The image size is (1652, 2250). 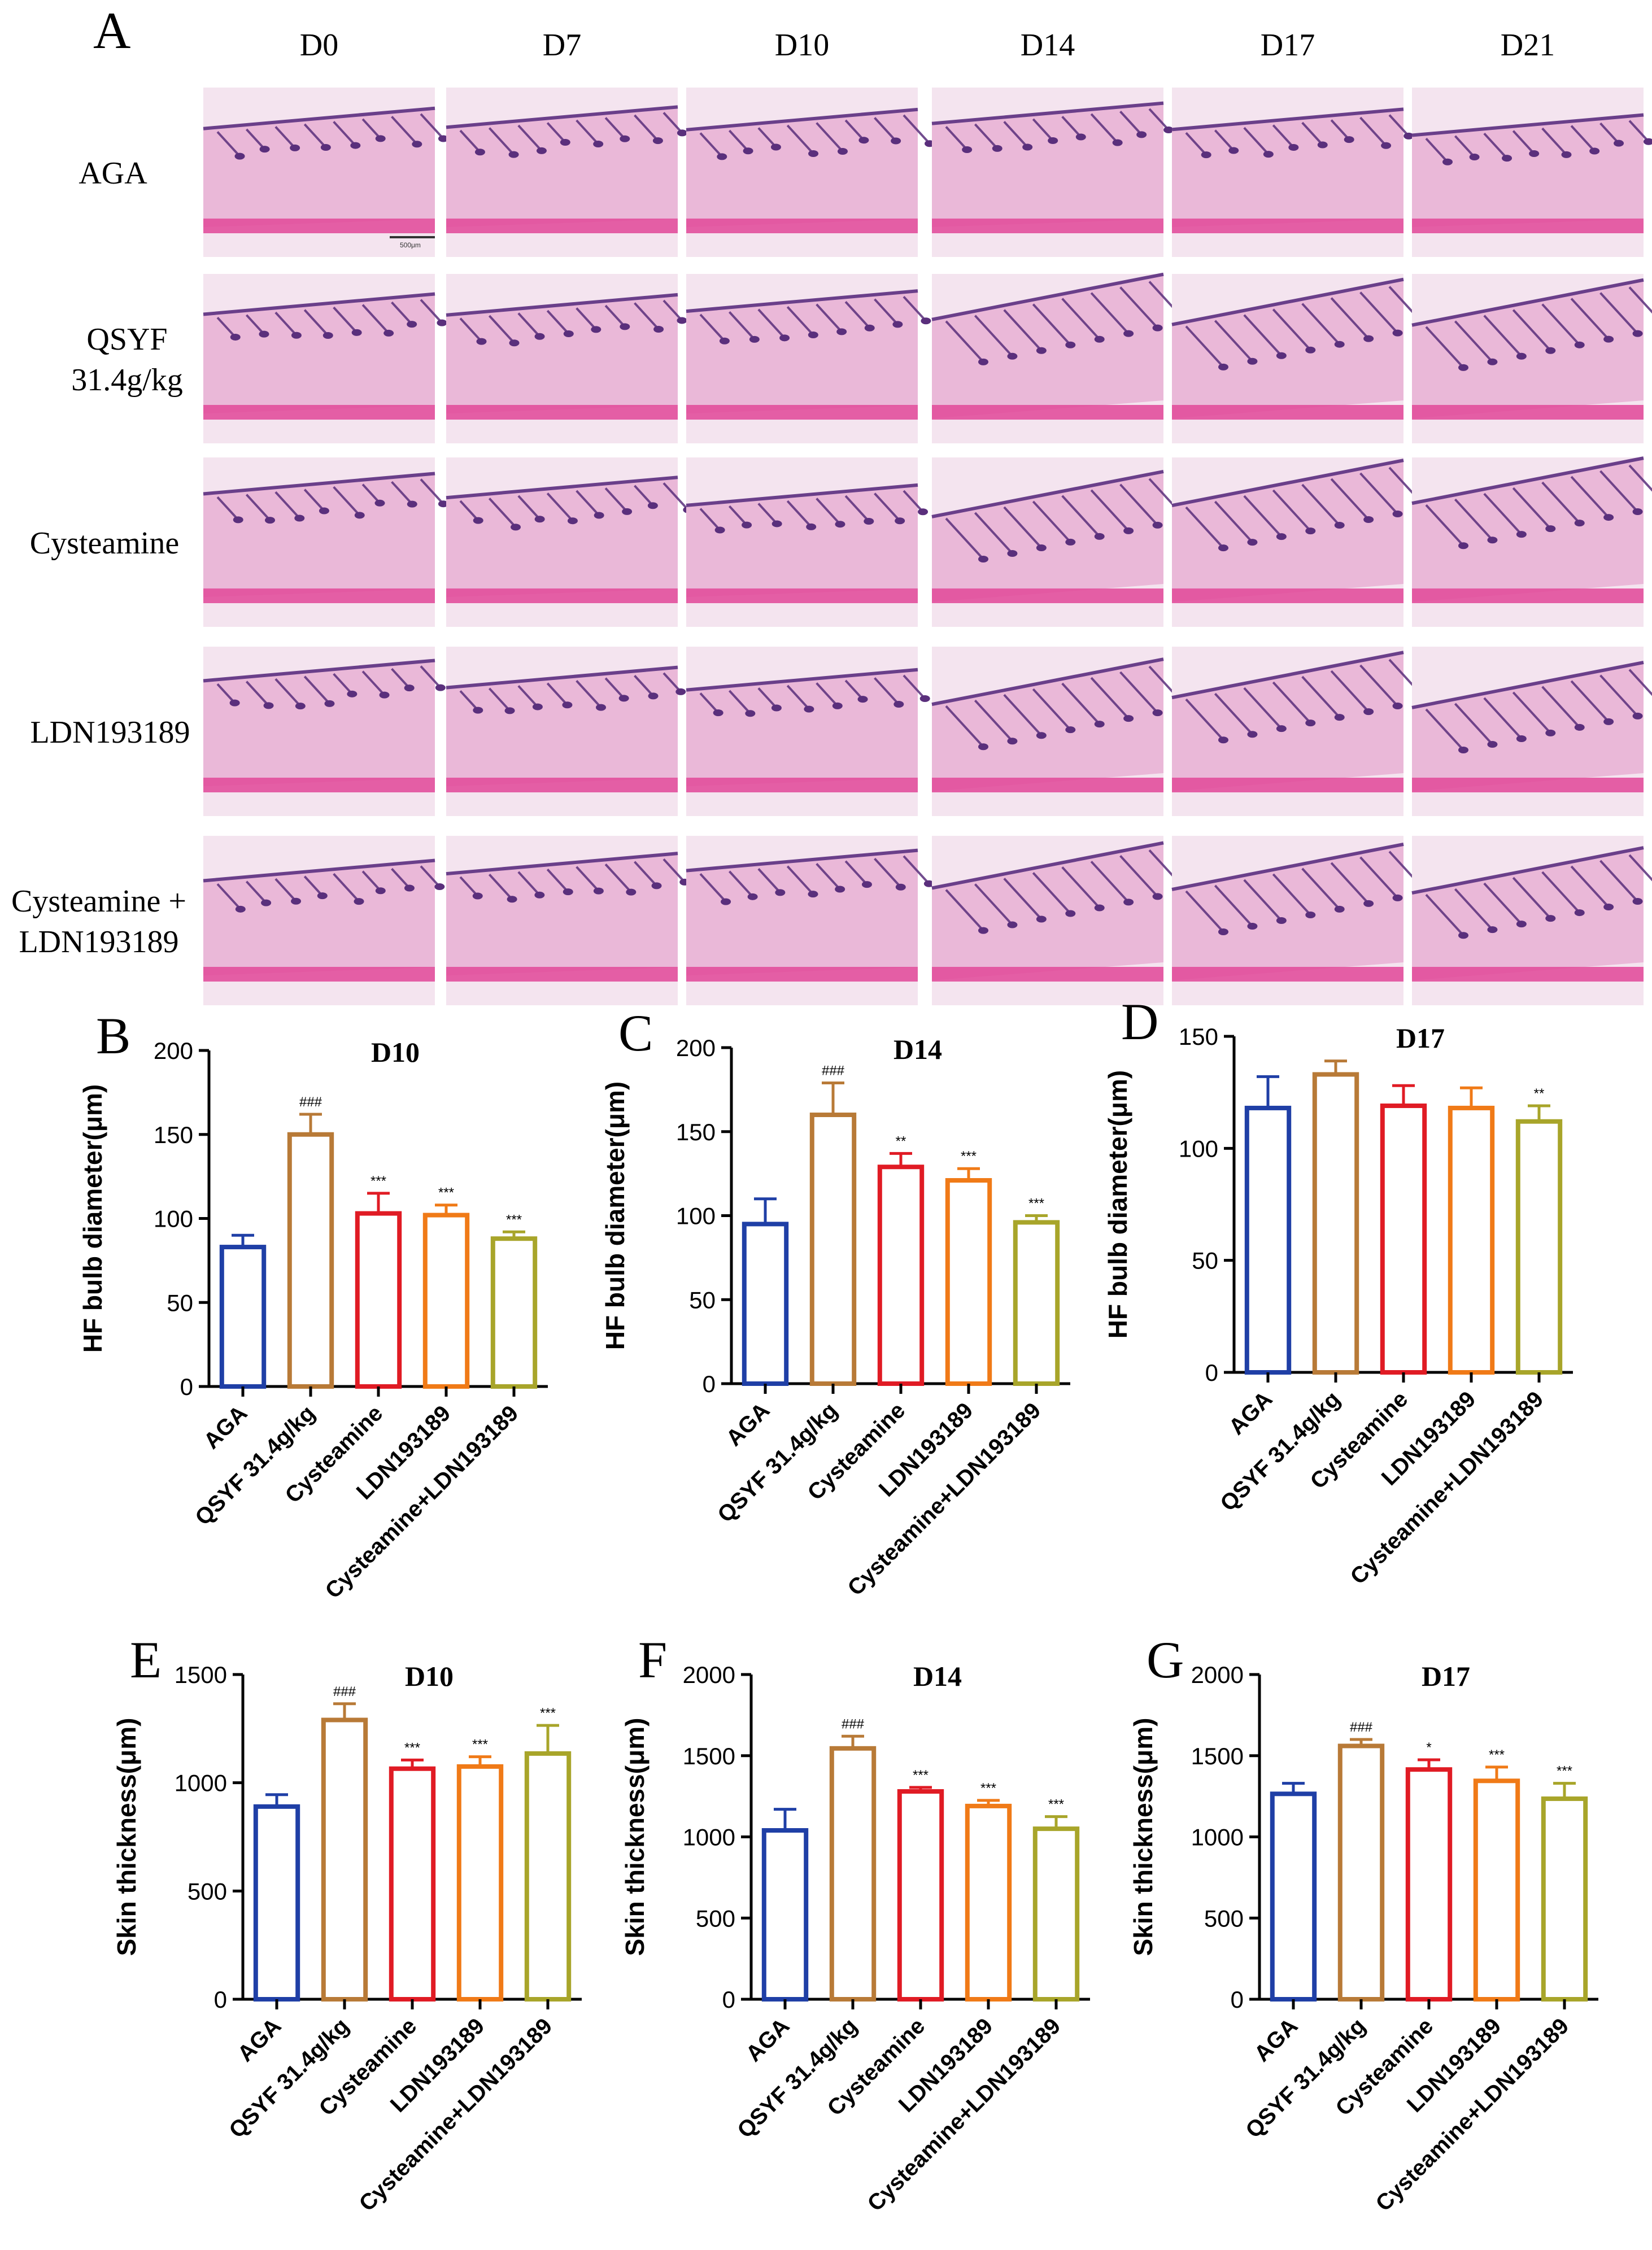 I want to click on day-header: D7, so click(x=562, y=45).